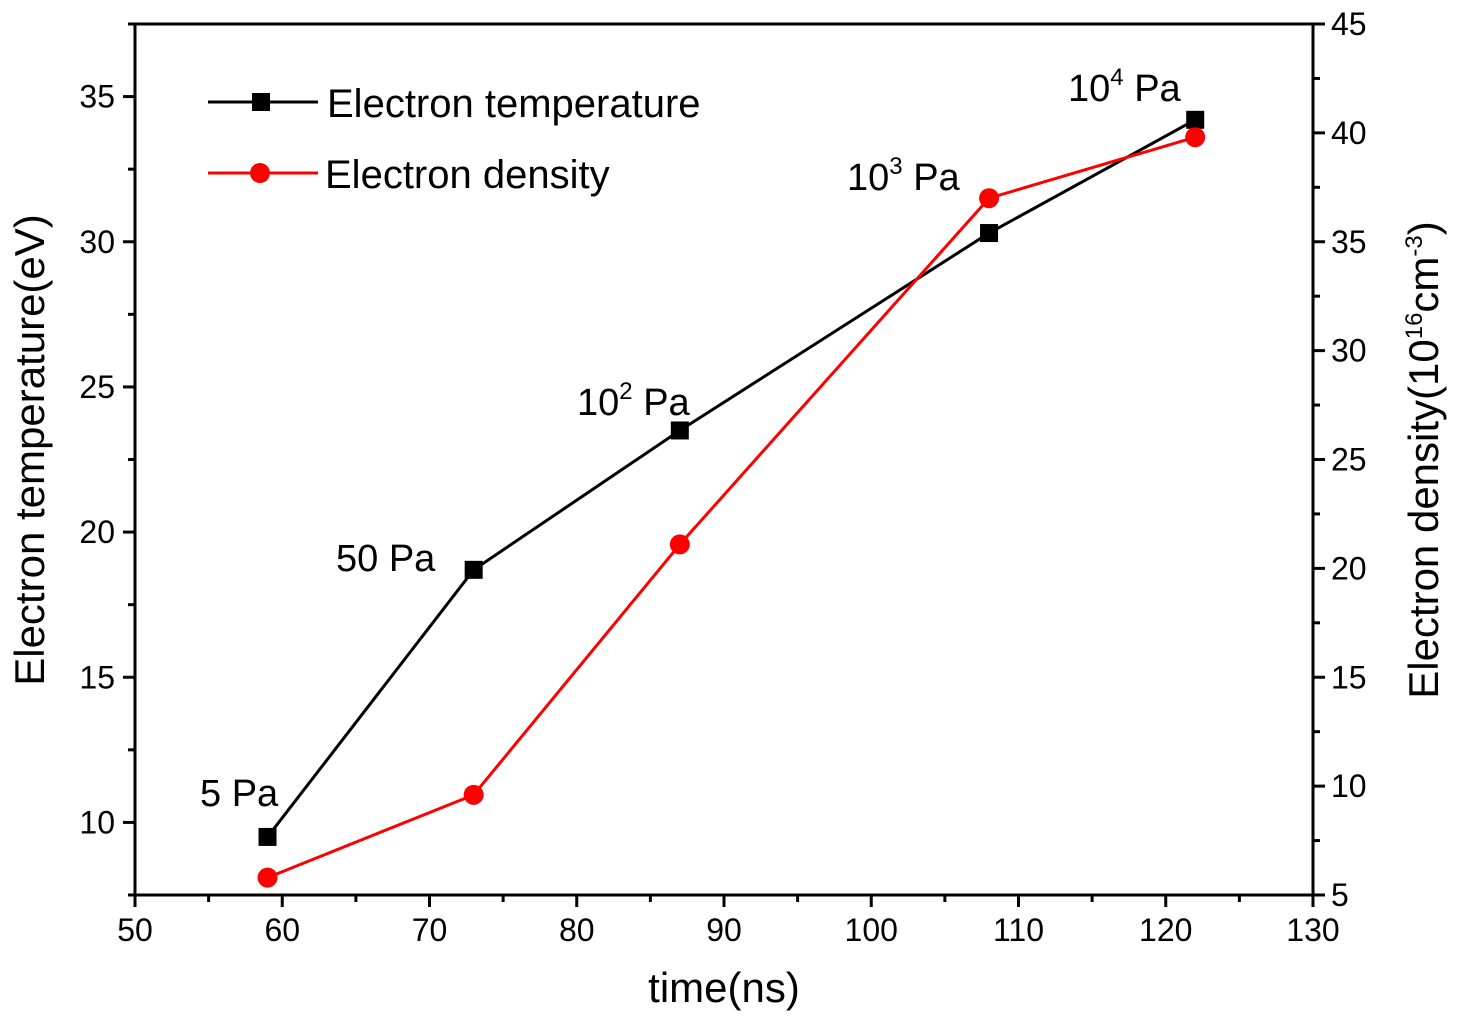  I want to click on x-axis-title: time(ns), so click(724, 987).